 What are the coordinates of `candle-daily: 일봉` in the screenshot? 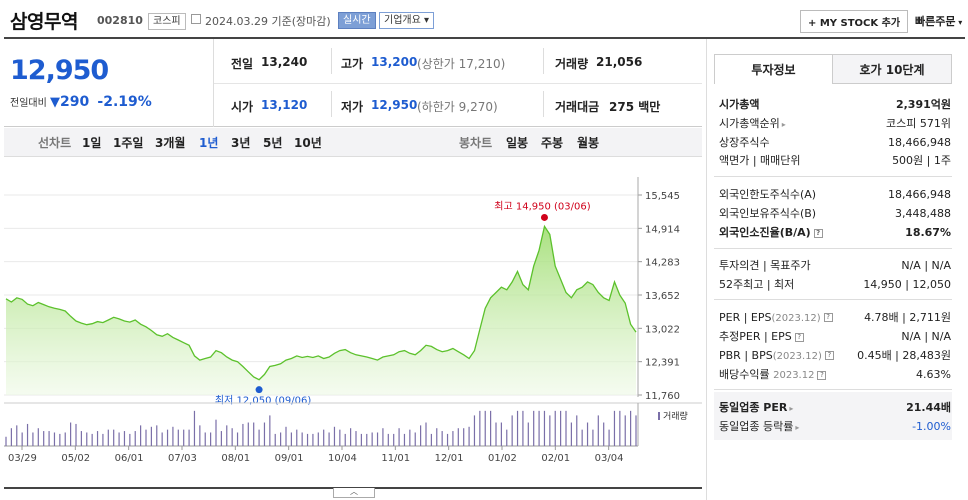 It's located at (517, 143).